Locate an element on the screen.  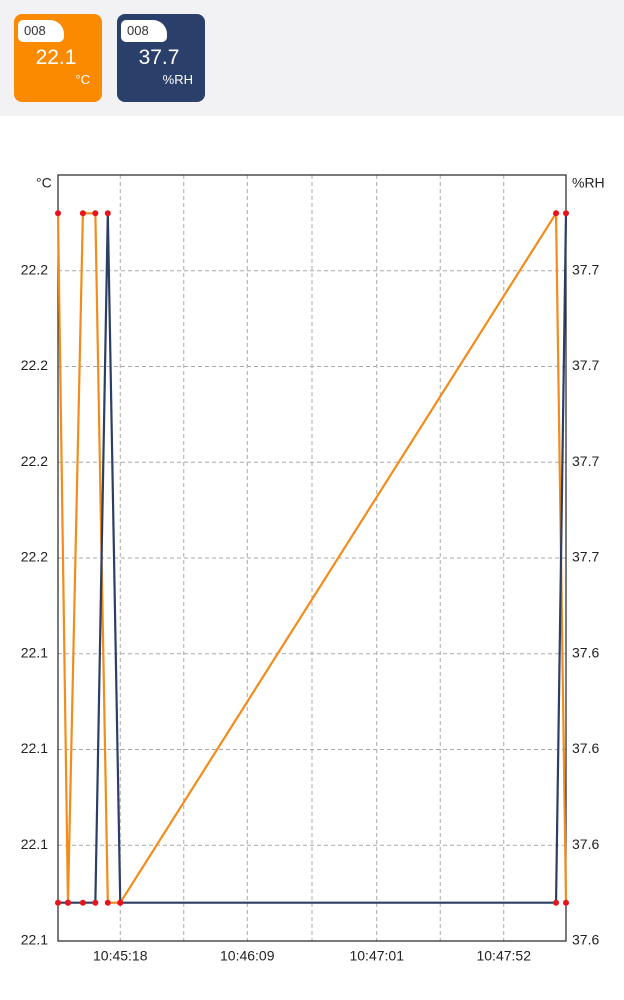
humidity-card: 008 37.7 %RH is located at coordinates (161, 58).